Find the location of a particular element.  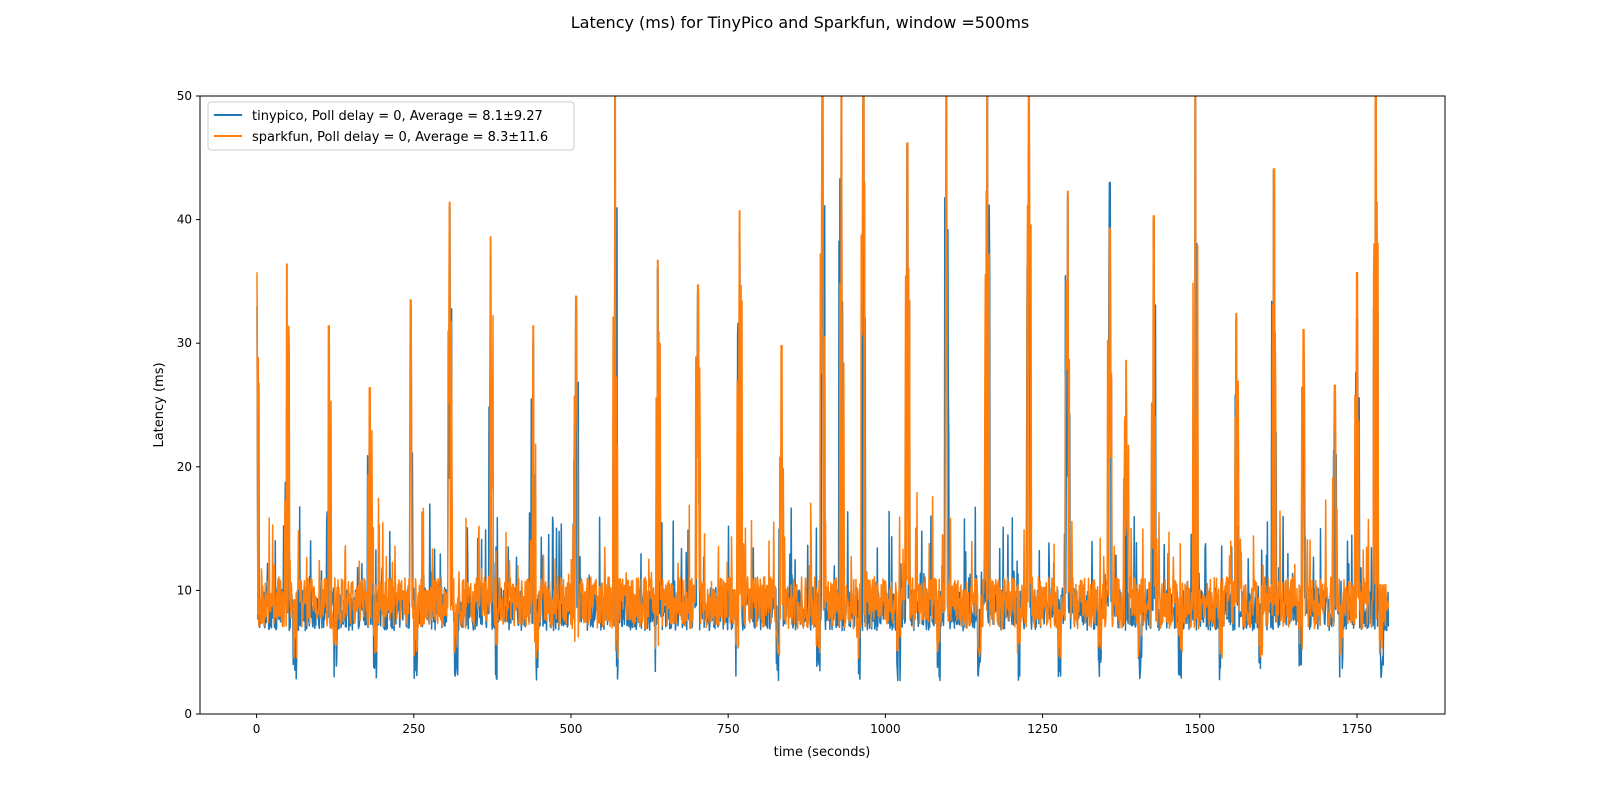

x-tick-label: 1250 is located at coordinates (1042, 729).